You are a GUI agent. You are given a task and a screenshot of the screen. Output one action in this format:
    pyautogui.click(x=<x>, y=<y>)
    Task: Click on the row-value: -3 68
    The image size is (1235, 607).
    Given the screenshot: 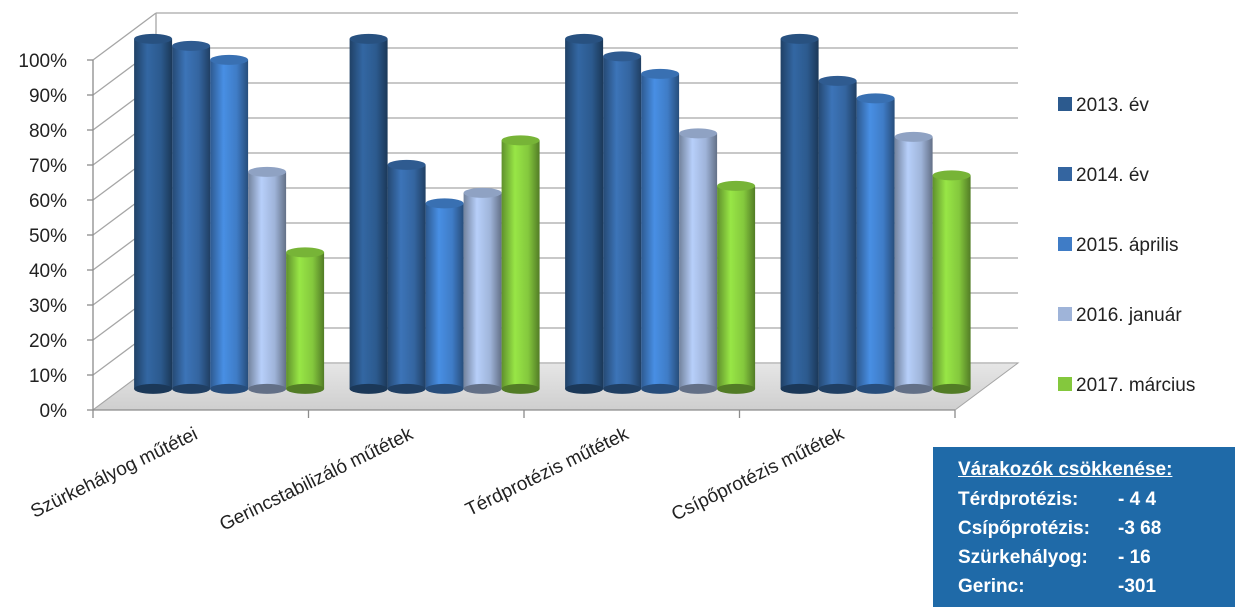 What is the action you would take?
    pyautogui.click(x=1140, y=528)
    